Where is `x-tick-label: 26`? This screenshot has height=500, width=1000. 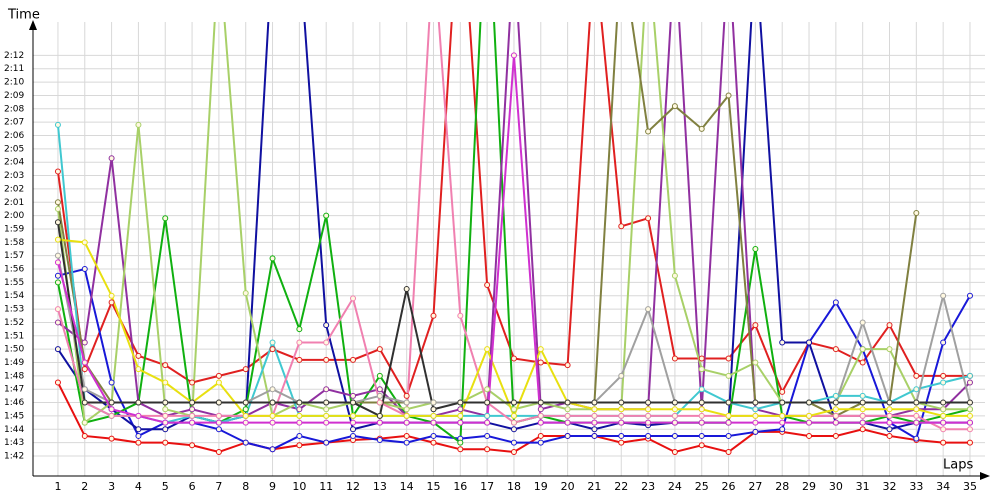
x-tick-label: 26 is located at coordinates (729, 486).